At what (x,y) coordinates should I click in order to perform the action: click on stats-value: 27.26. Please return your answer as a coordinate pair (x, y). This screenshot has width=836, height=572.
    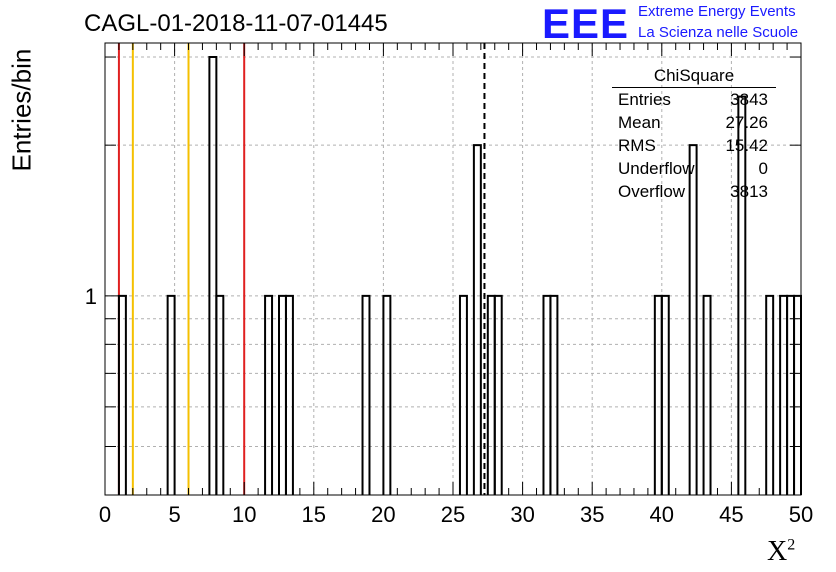
    Looking at the image, I should click on (746, 122).